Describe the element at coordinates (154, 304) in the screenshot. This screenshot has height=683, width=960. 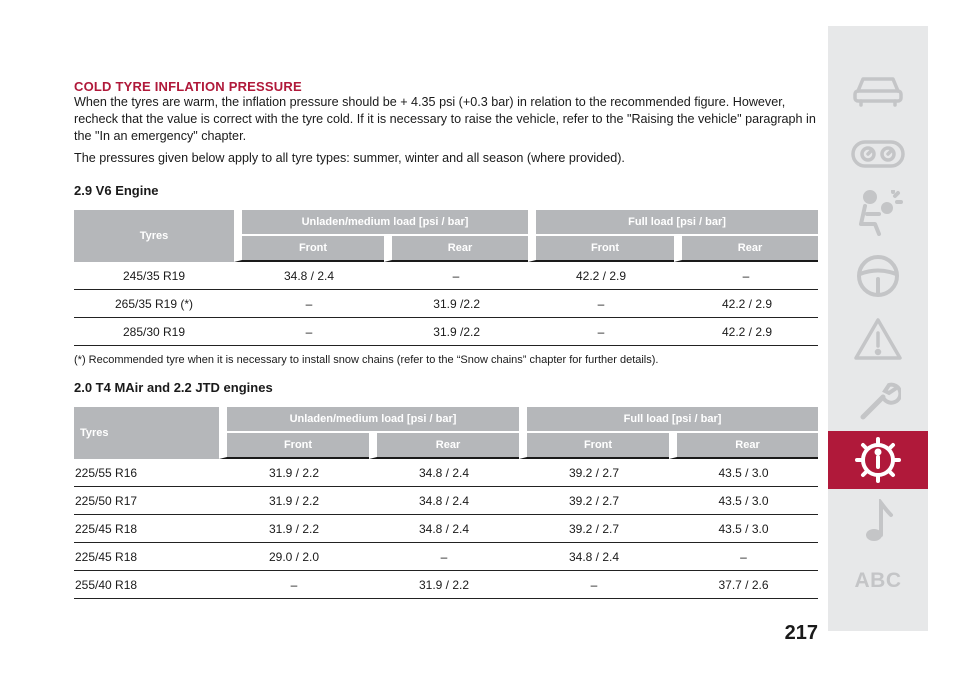
I see `tyre-size: 265/35 R19 (*)` at that location.